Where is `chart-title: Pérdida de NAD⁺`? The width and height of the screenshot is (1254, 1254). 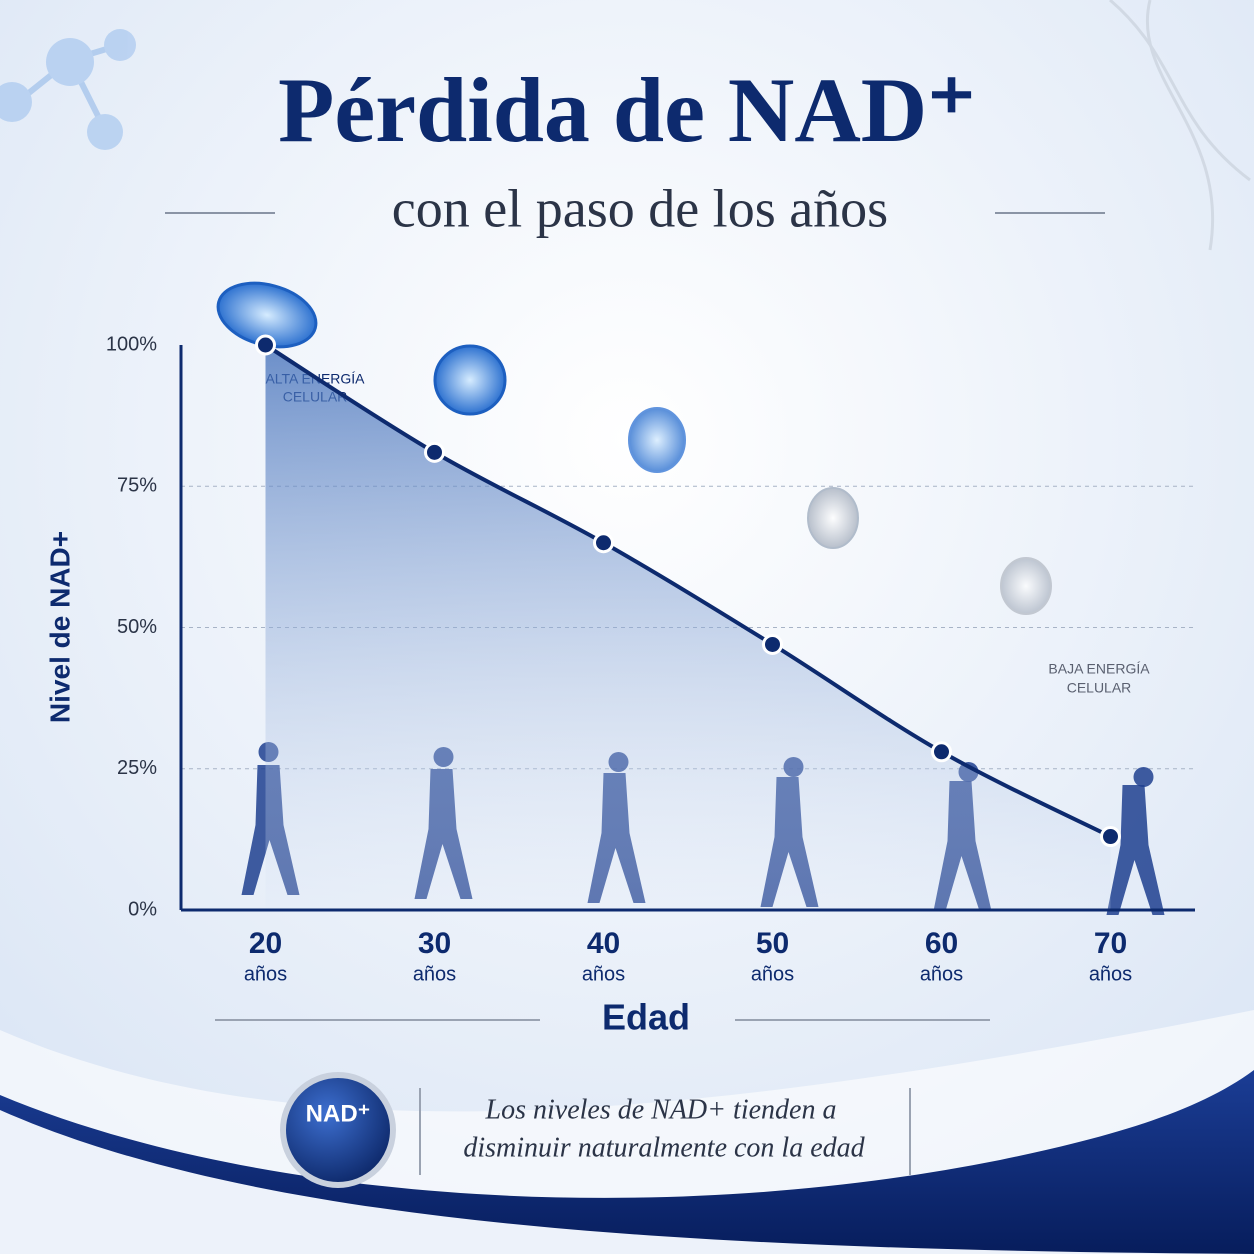
chart-title: Pérdida de NAD⁺ is located at coordinates (627, 110).